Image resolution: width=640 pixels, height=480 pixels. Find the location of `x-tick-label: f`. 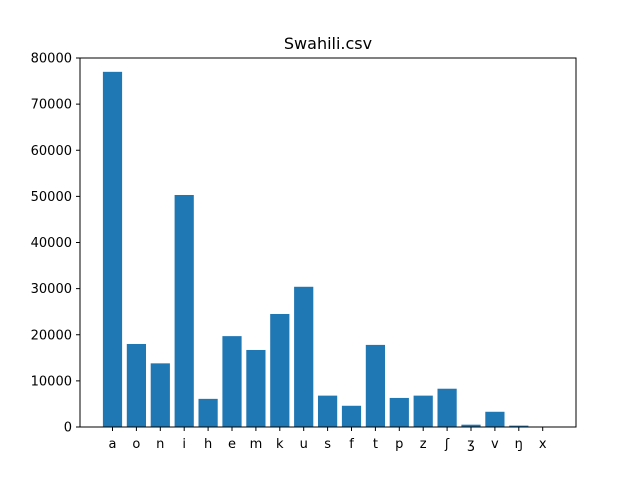

x-tick-label: f is located at coordinates (351, 444).